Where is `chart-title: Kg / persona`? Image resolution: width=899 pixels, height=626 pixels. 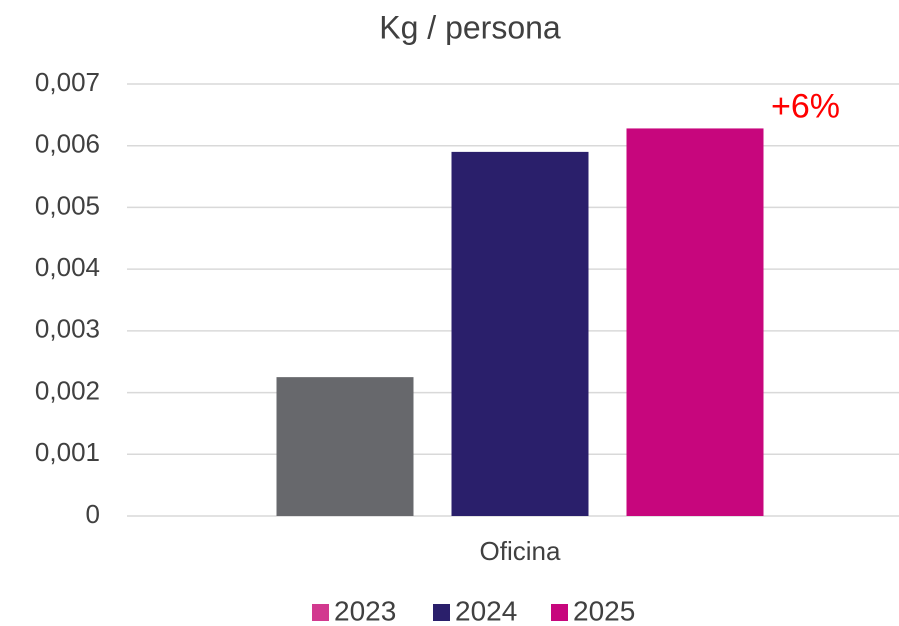
chart-title: Kg / persona is located at coordinates (470, 27).